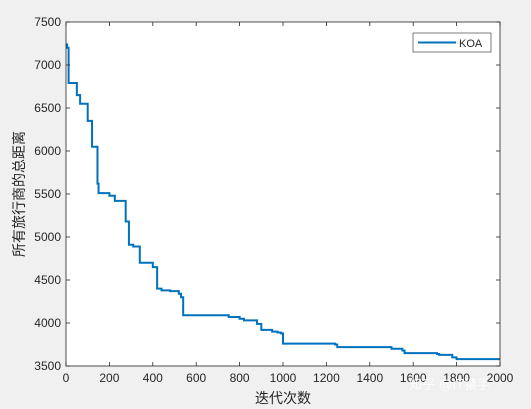 The image size is (531, 409). What do you see at coordinates (19, 194) in the screenshot?
I see `y-axis-label: 所有旅行商的总距离` at bounding box center [19, 194].